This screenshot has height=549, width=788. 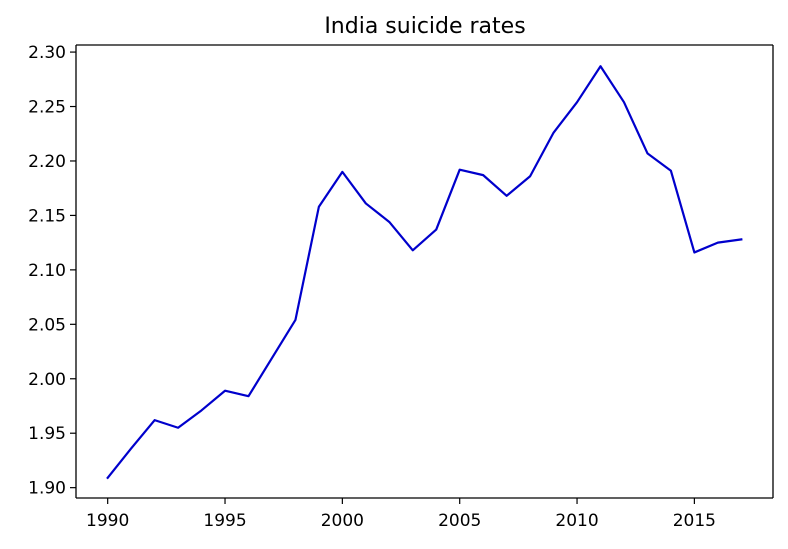 I want to click on chart-title: India suicide rates, so click(x=424, y=26).